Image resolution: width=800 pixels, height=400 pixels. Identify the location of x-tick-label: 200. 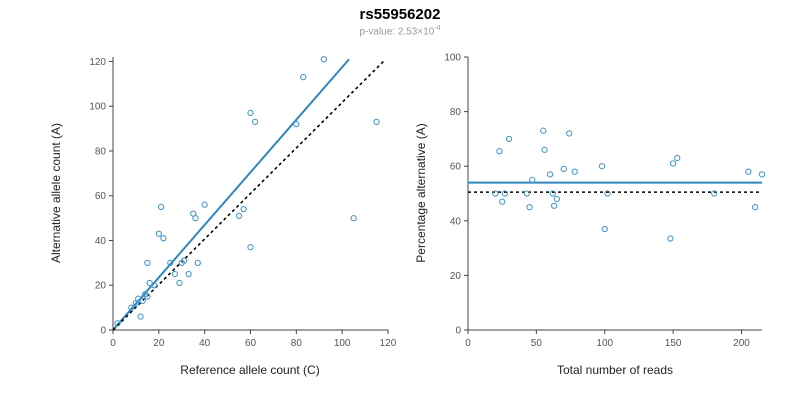
(741, 343).